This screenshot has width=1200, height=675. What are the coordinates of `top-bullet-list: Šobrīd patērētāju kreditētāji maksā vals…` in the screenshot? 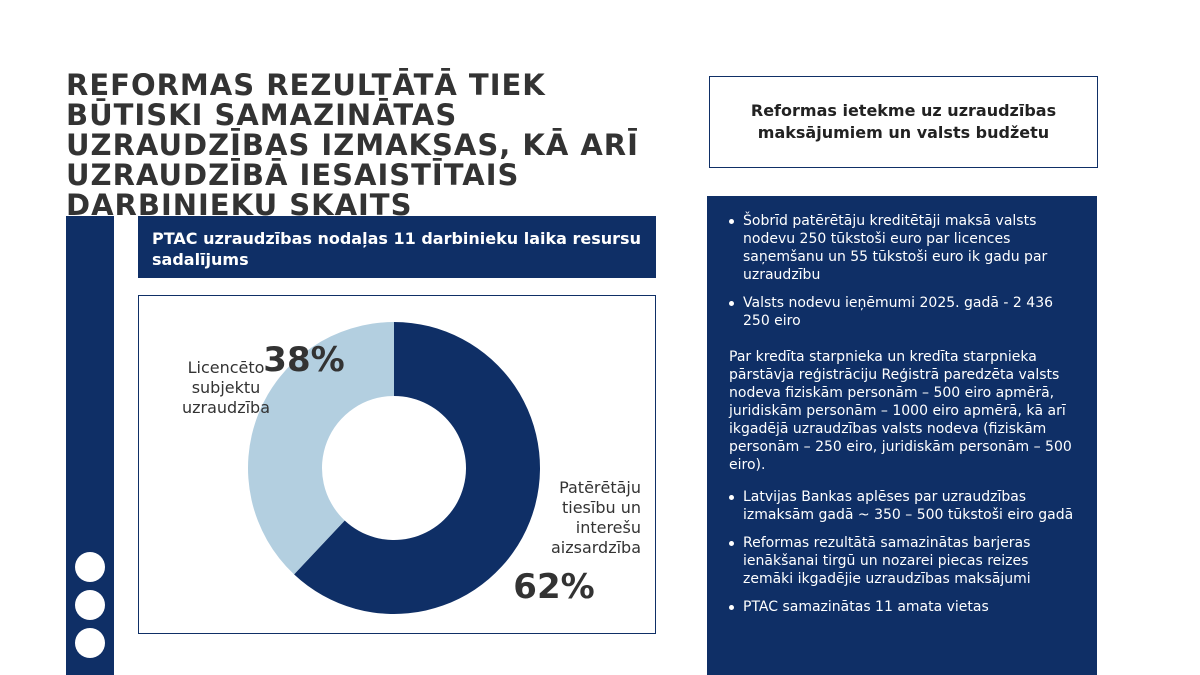 It's located at (905, 271).